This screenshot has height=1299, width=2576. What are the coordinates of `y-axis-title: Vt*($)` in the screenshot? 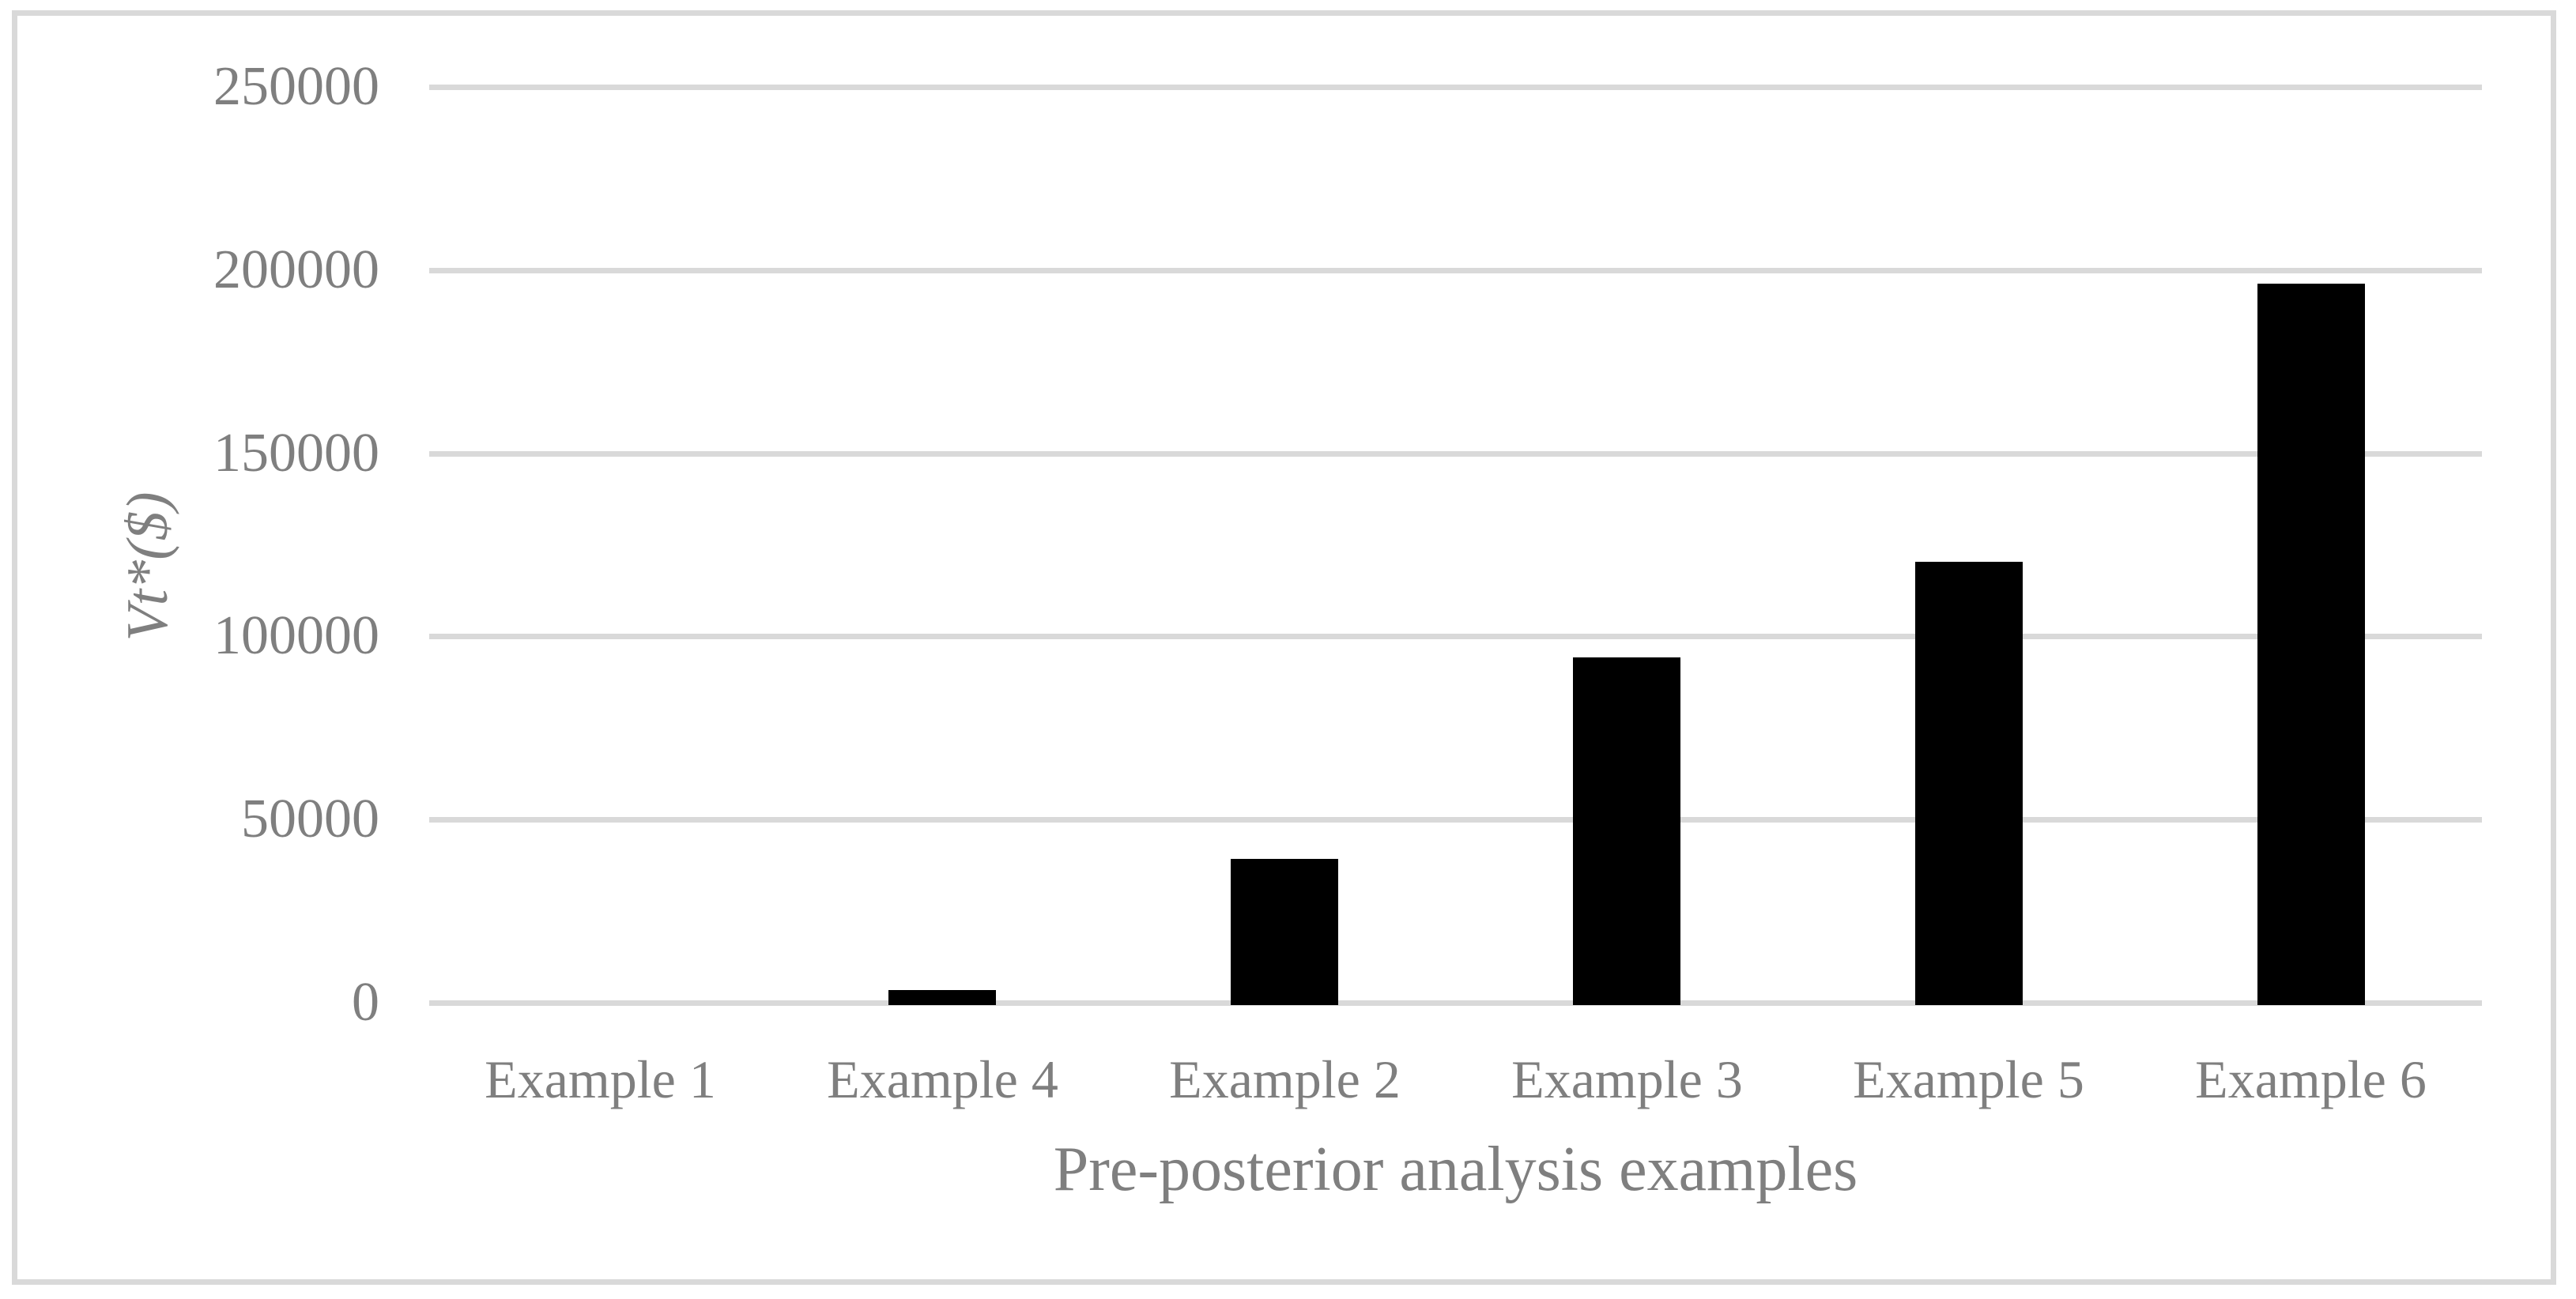 It's located at (147, 566).